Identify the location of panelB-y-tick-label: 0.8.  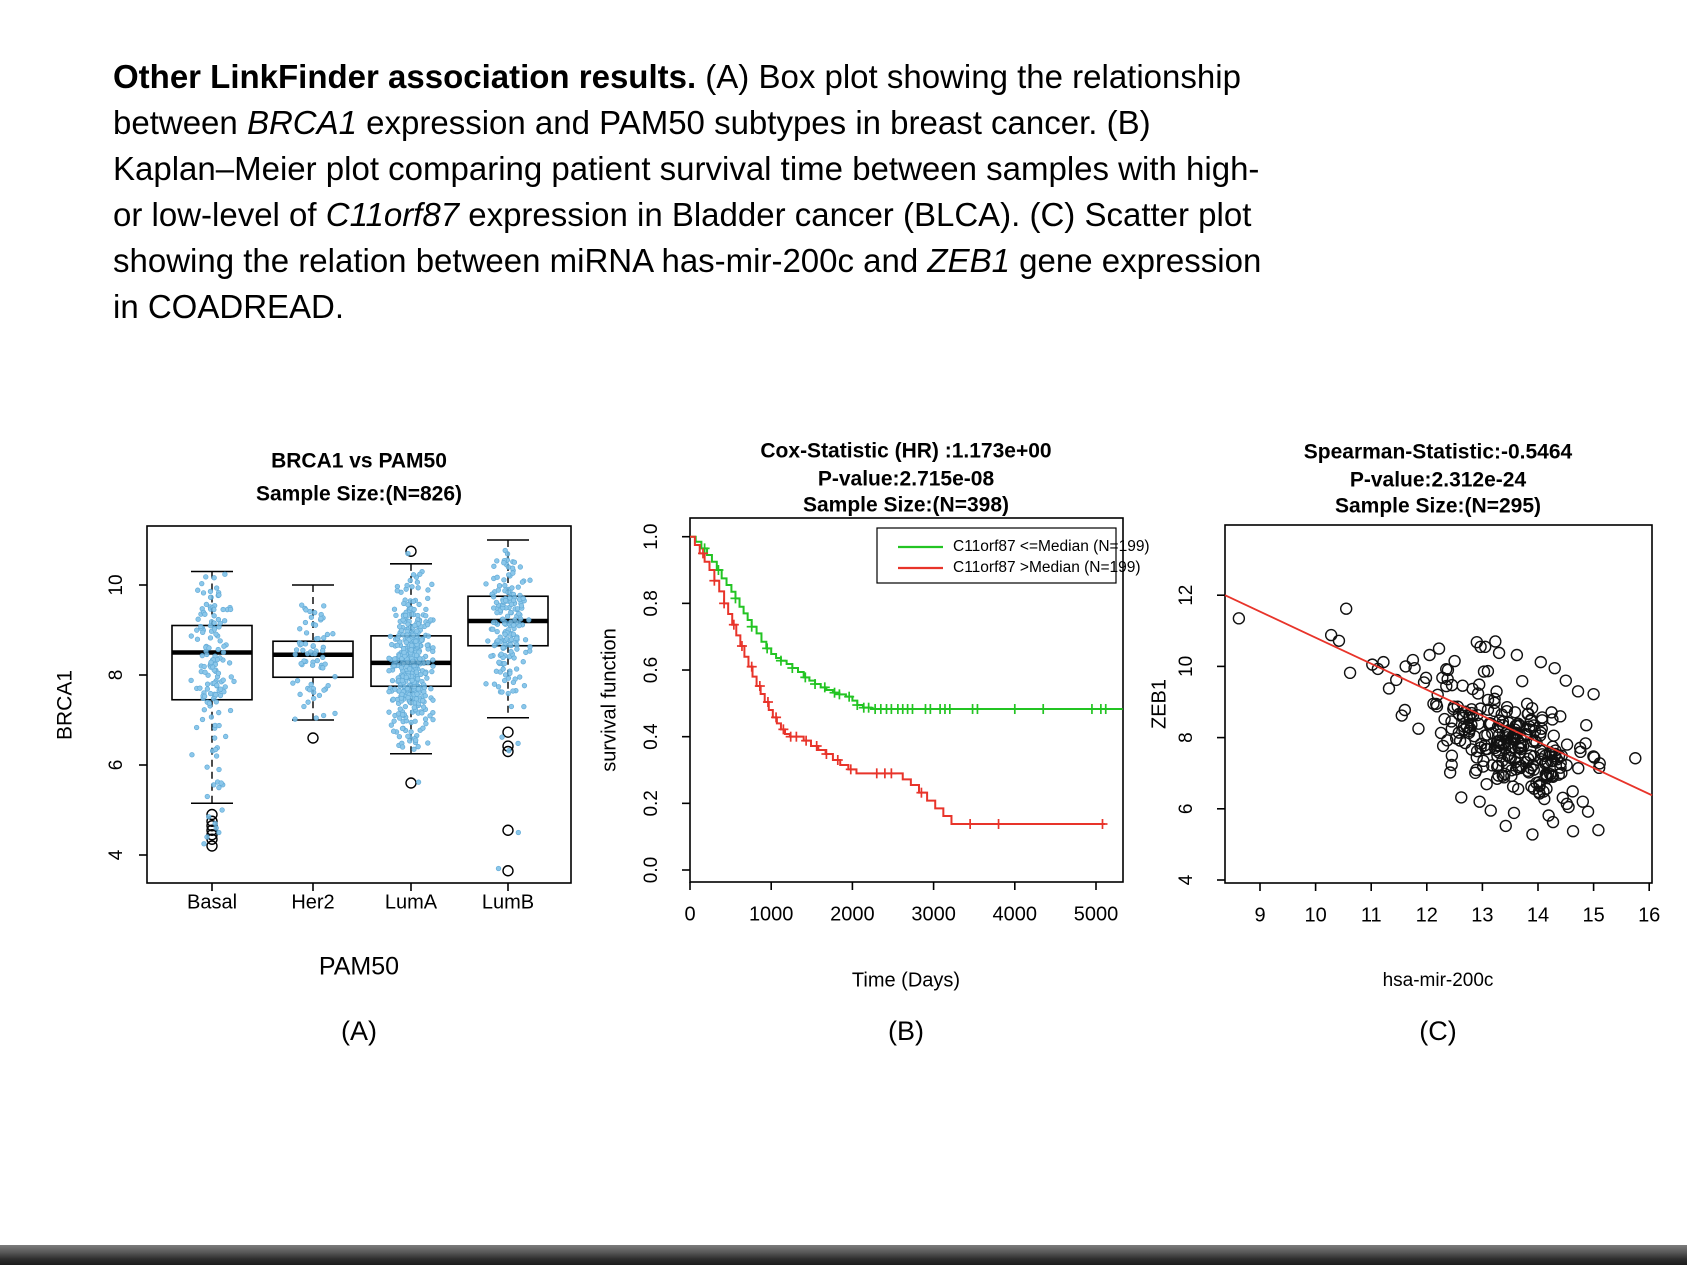
(651, 603).